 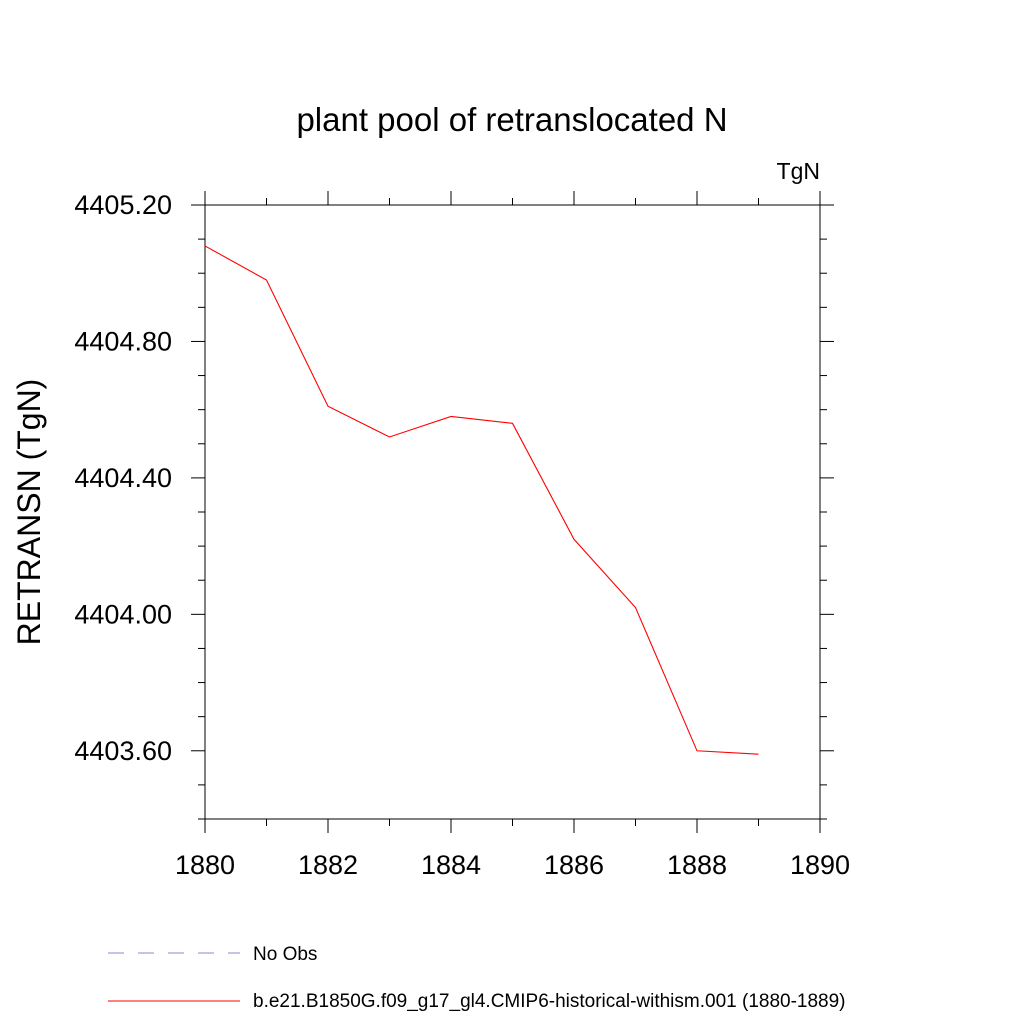 I want to click on x-tick-label-1888: 1888, so click(x=697, y=865).